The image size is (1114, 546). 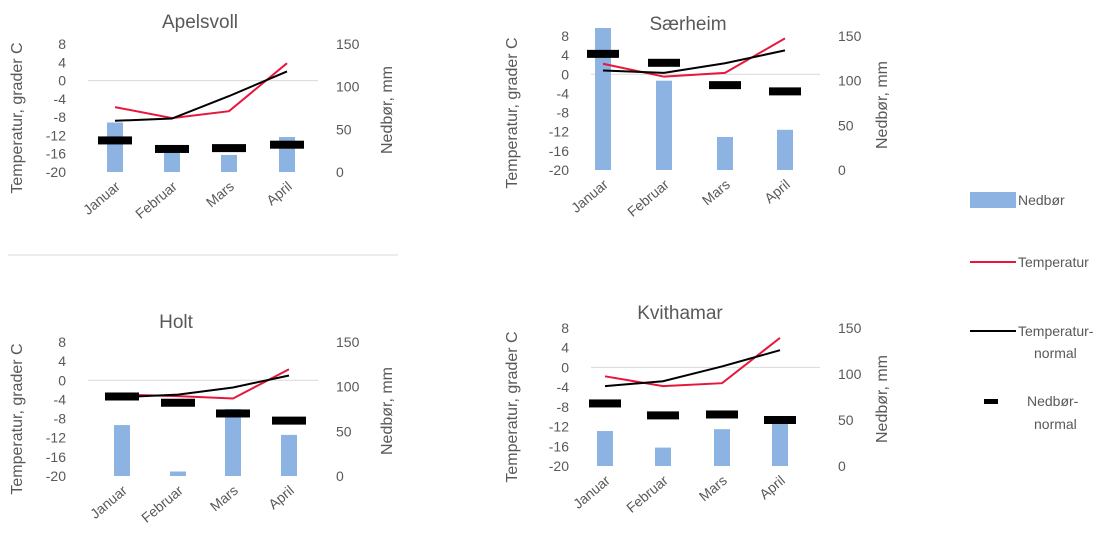 I want to click on chart-title: Apelsvoll, so click(x=200, y=22).